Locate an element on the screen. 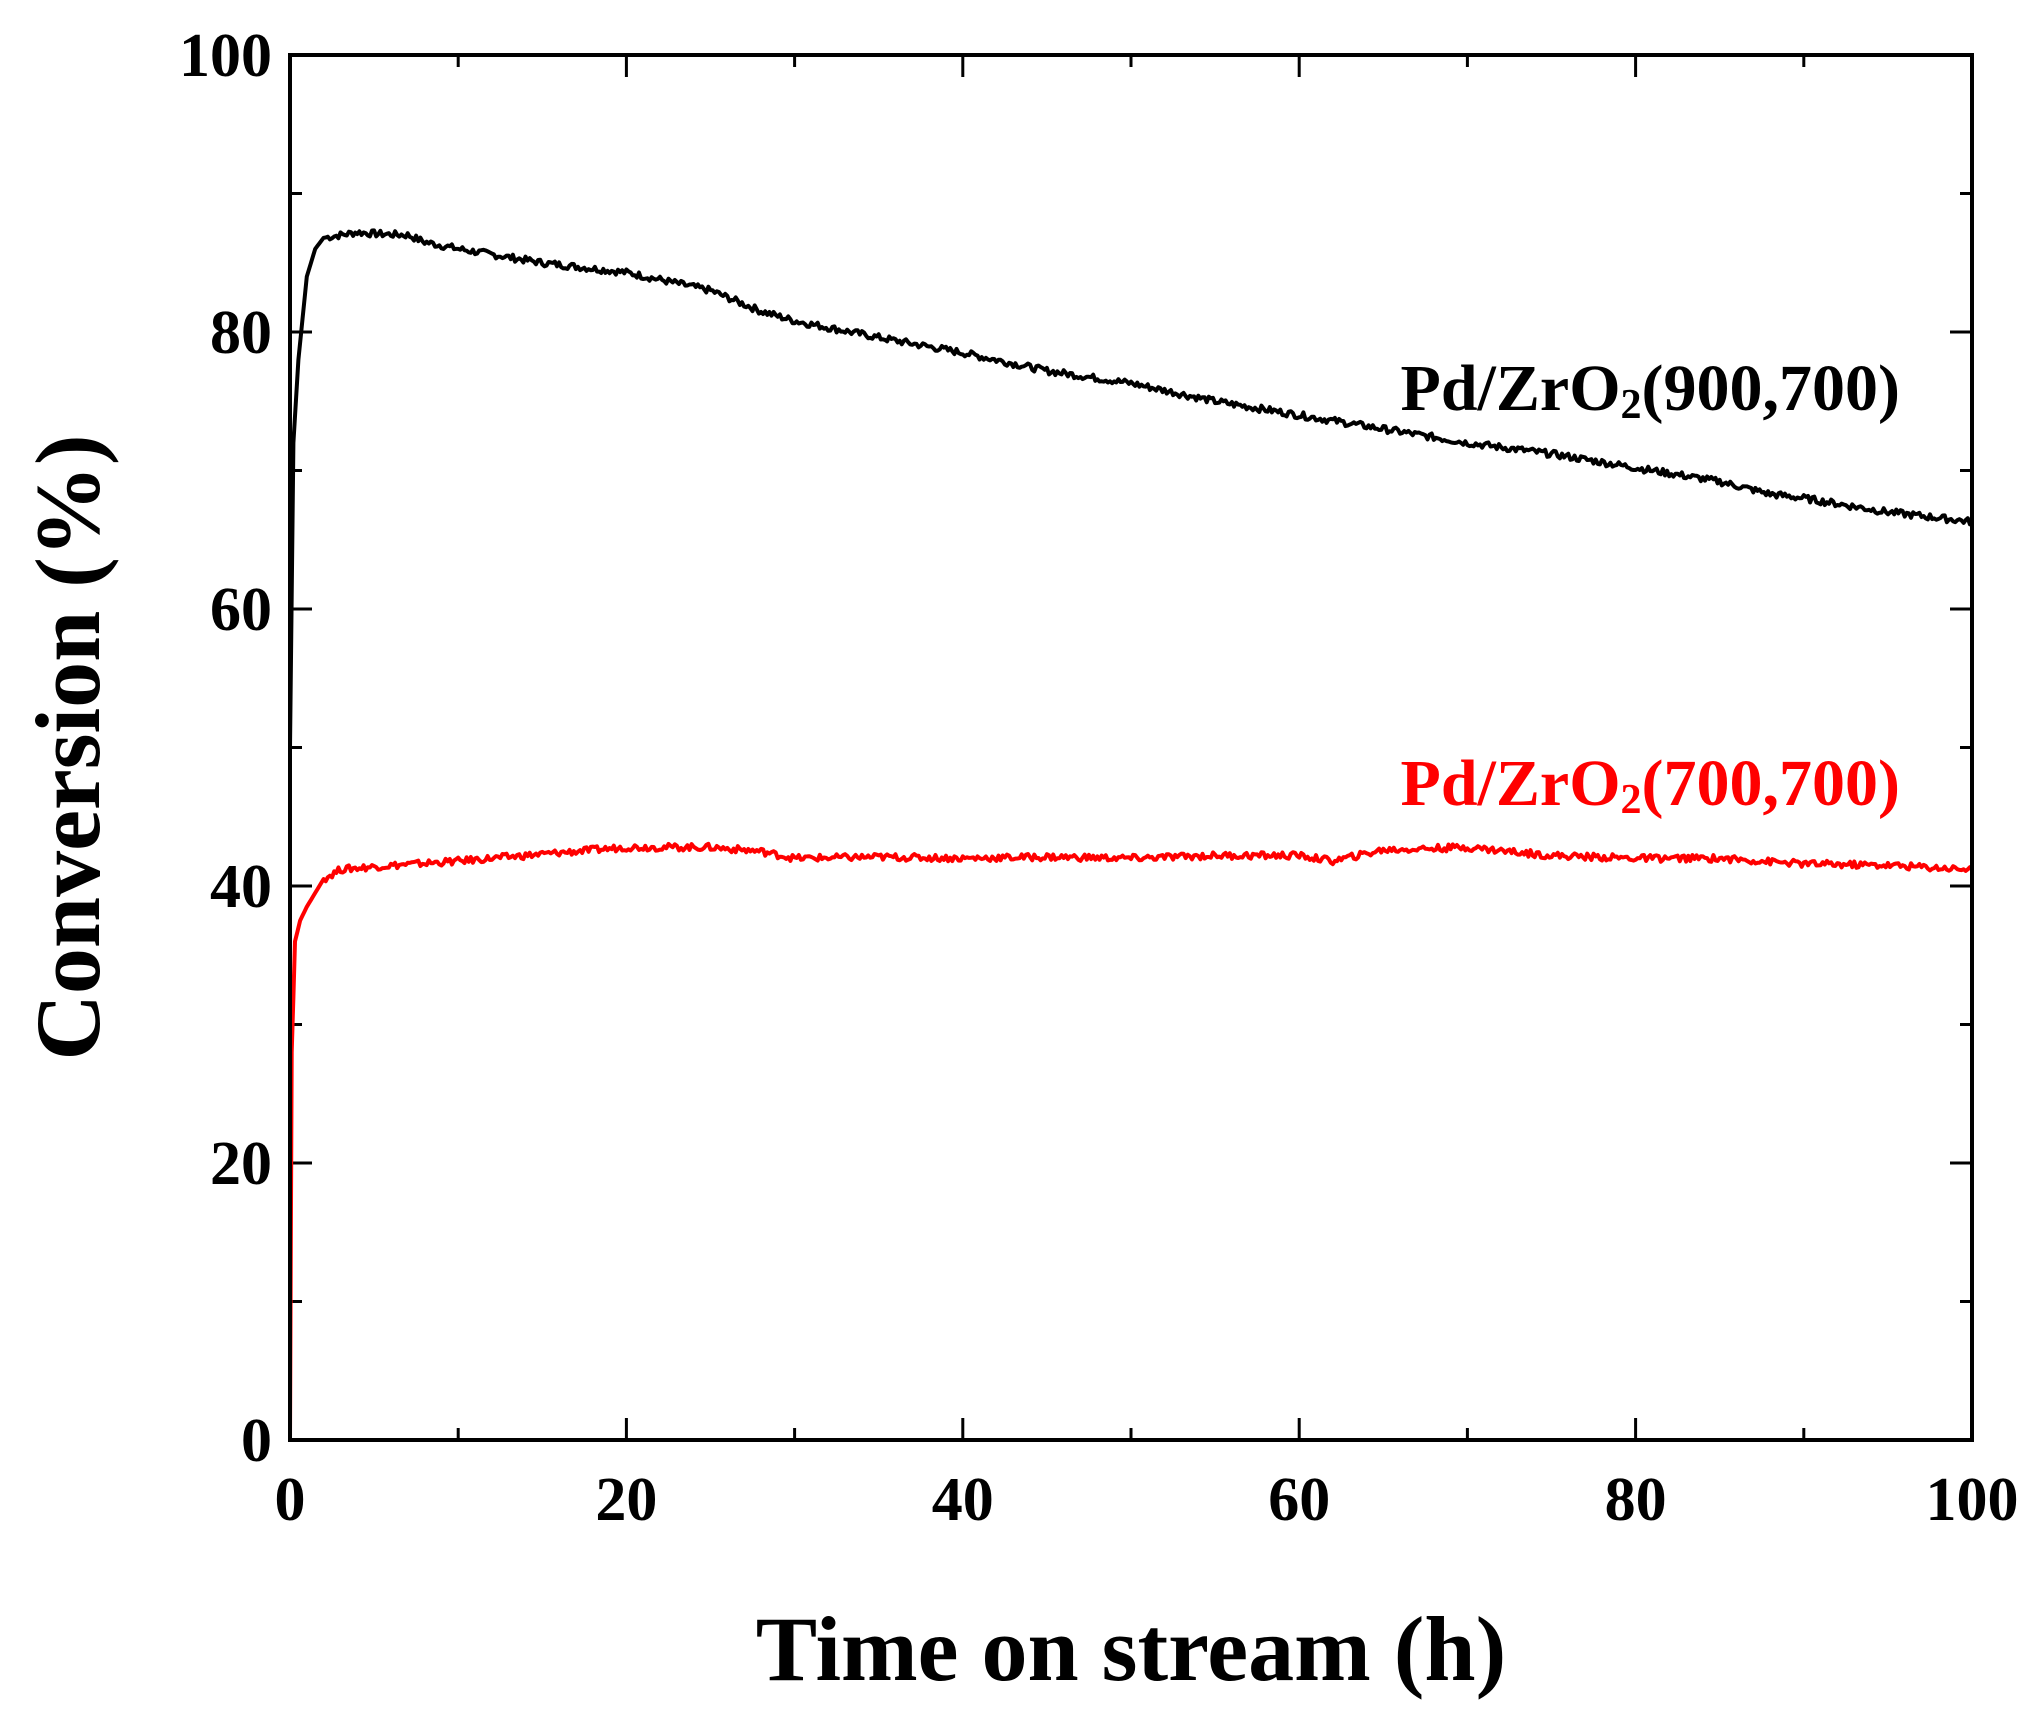 This screenshot has height=1721, width=2040. series-label-700-700: Pd/ZrO2(700,700) is located at coordinates (1650, 785).